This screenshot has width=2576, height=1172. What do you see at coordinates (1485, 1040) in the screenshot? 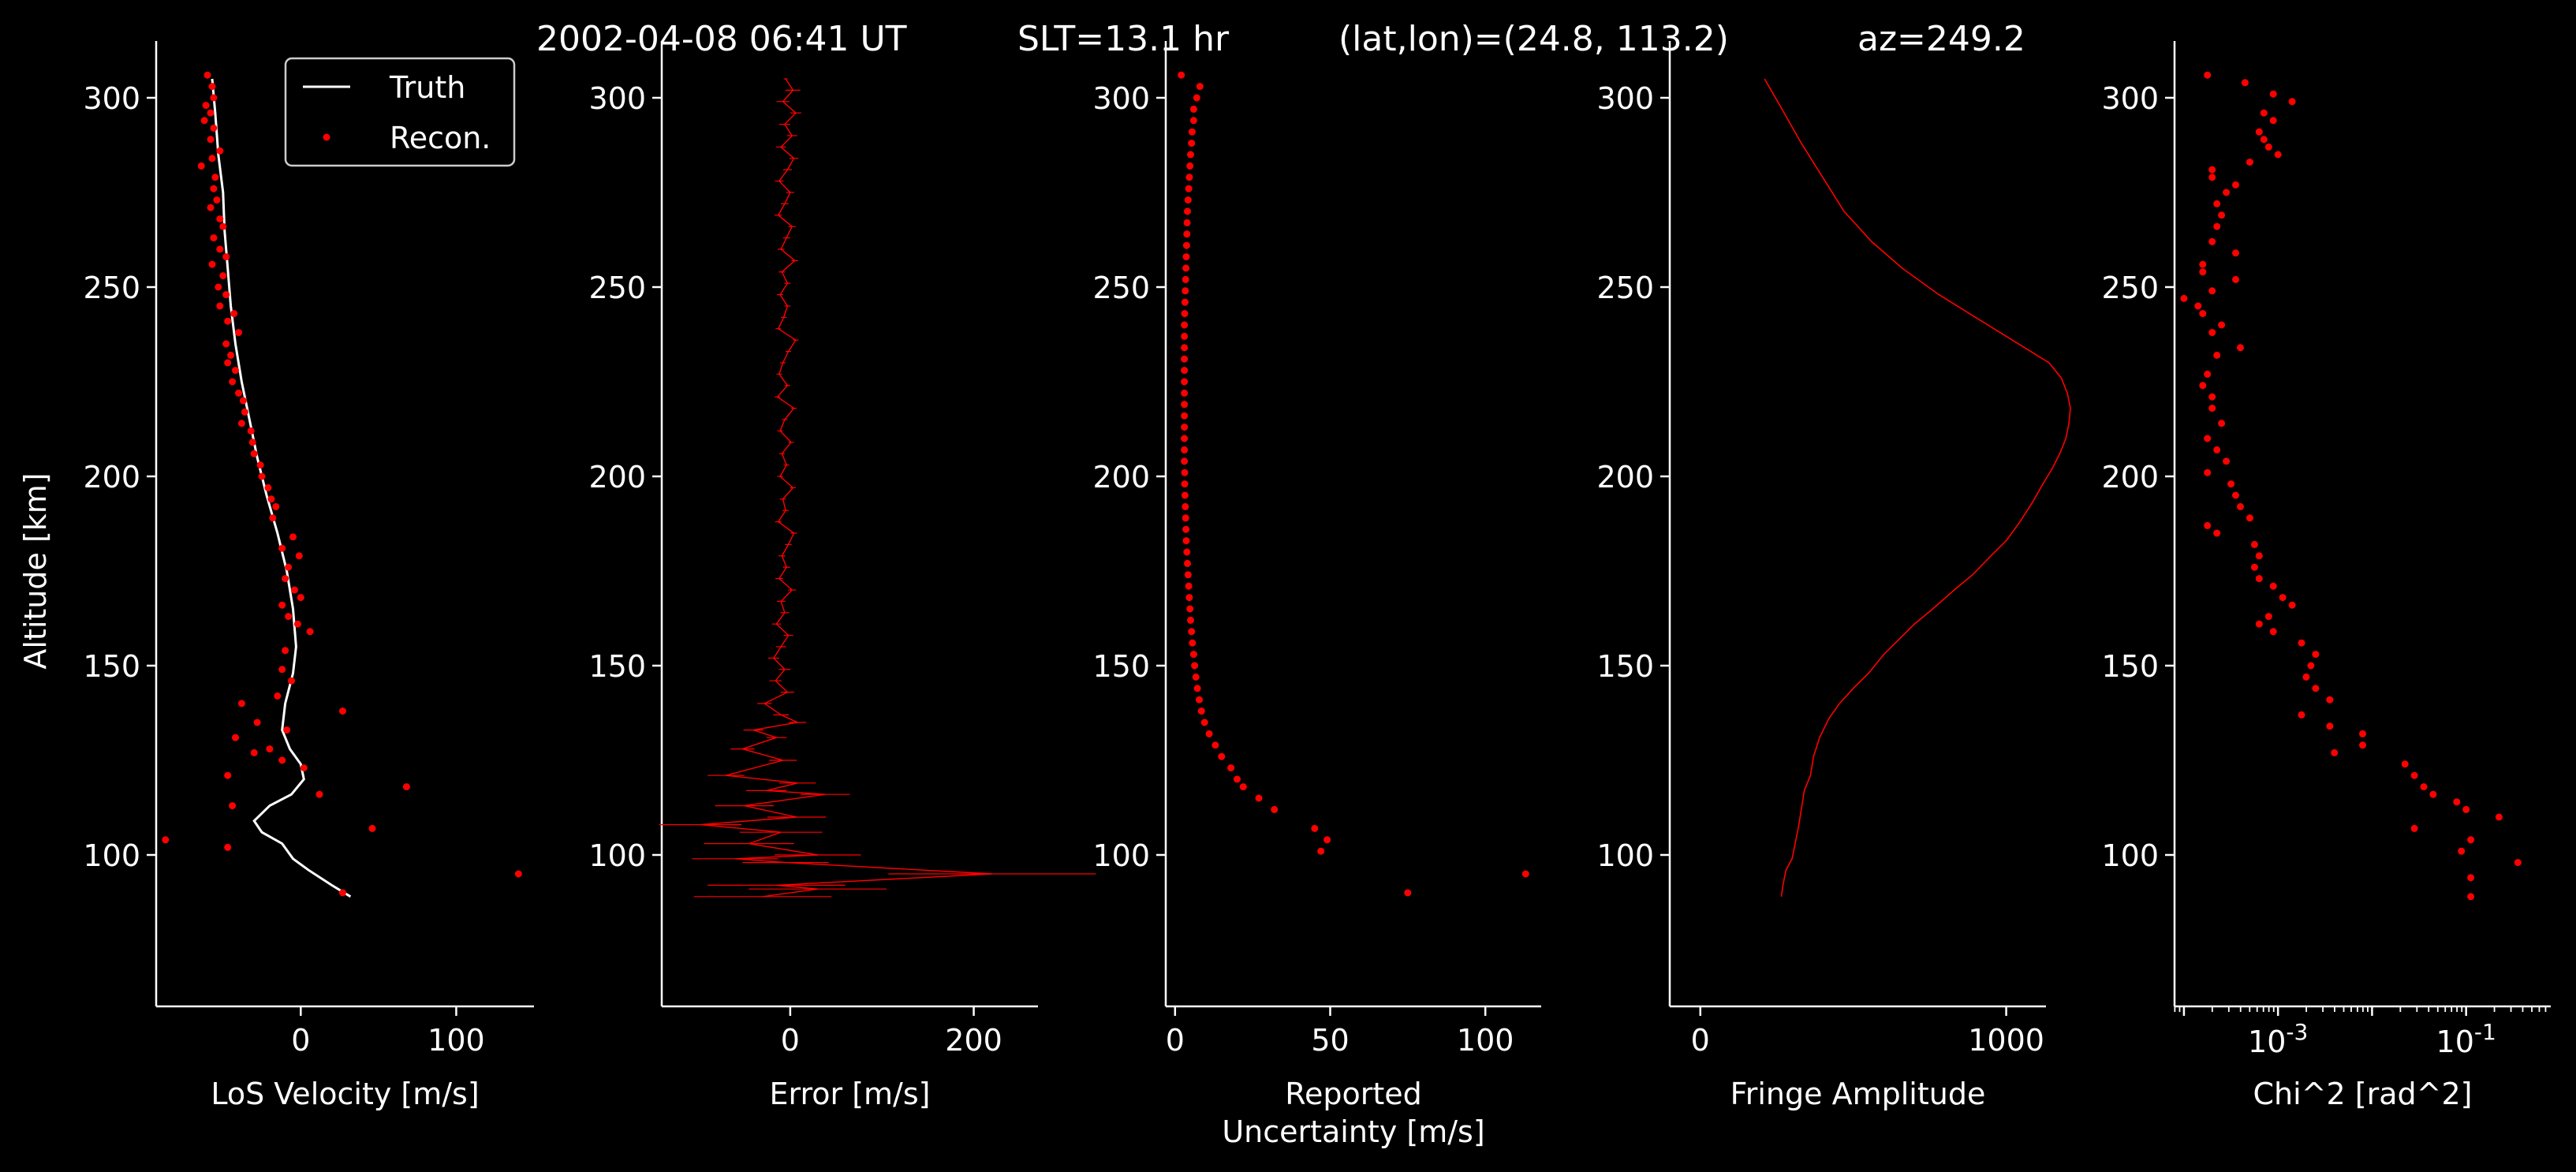
I see `x-tick-label: 100` at bounding box center [1485, 1040].